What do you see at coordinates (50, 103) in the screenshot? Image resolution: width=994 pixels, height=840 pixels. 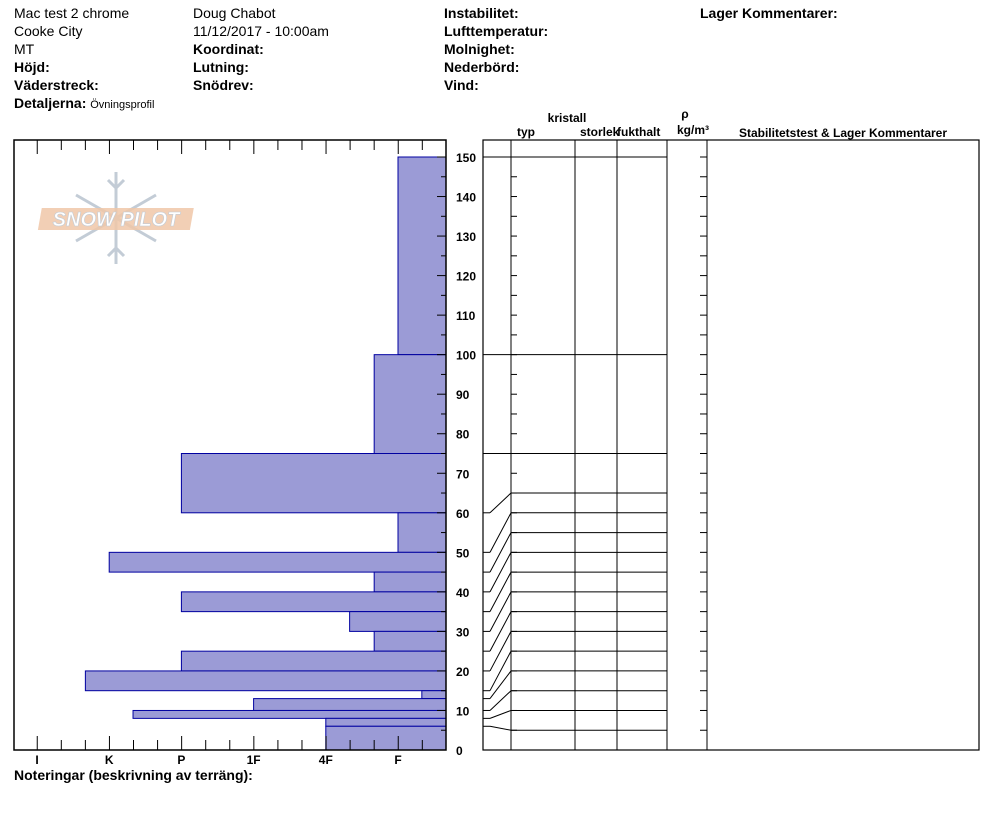 I see `details-label: Detaljerna:` at bounding box center [50, 103].